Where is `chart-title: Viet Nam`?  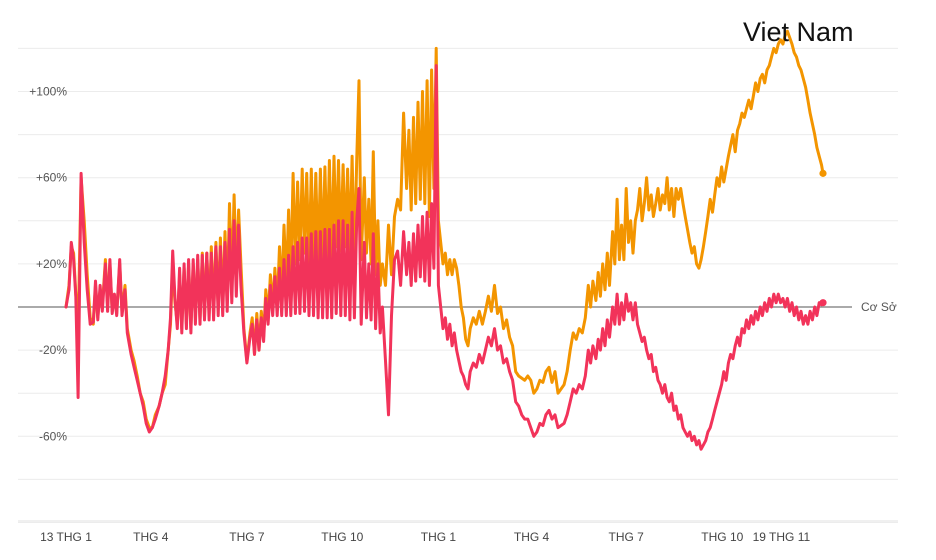 chart-title: Viet Nam is located at coordinates (798, 32).